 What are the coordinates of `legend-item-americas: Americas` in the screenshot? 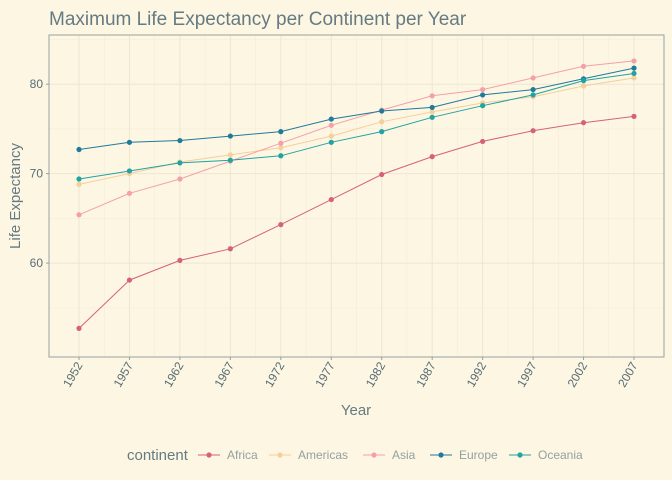 It's located at (308, 455).